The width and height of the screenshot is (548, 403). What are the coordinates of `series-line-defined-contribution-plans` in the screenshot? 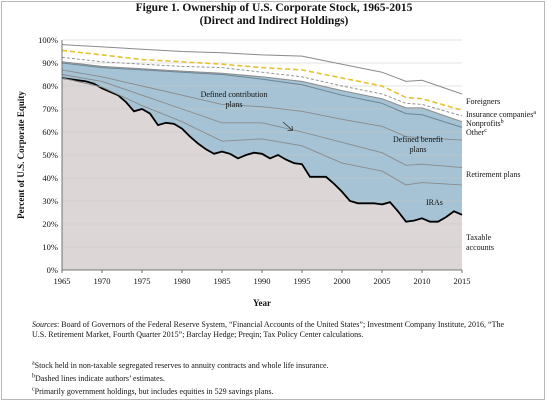 It's located at (262, 95).